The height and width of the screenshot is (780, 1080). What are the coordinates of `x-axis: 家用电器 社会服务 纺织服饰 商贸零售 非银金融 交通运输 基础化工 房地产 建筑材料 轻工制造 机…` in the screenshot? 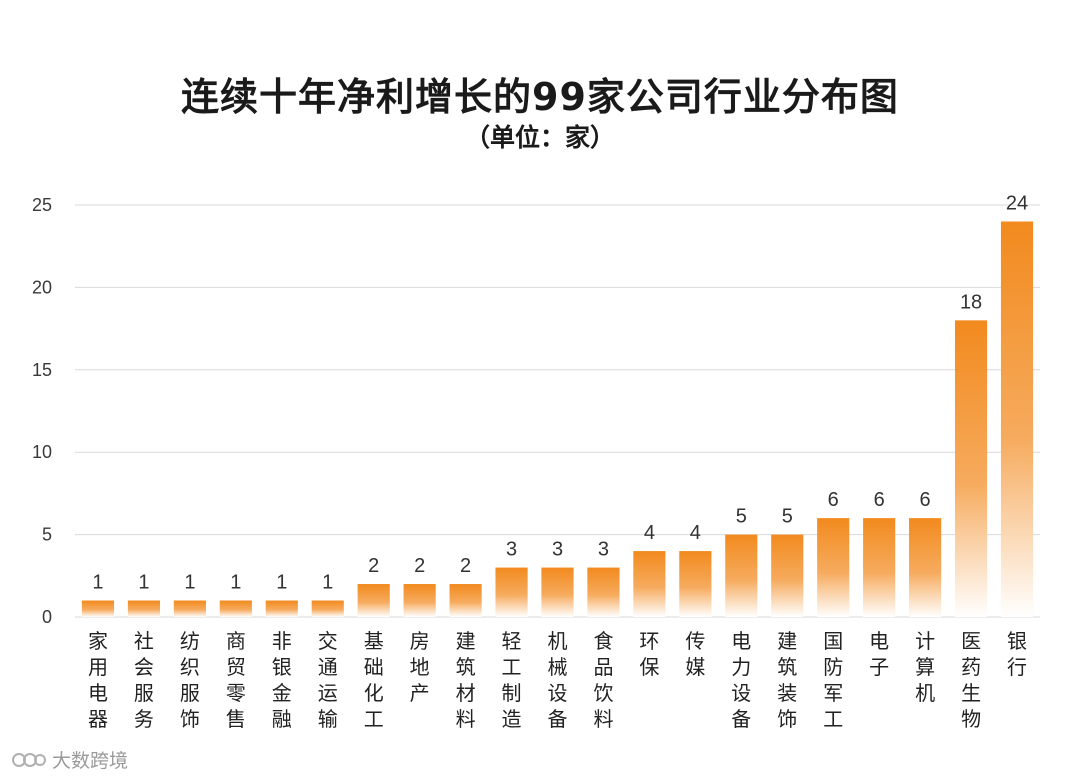 It's located at (557, 680).